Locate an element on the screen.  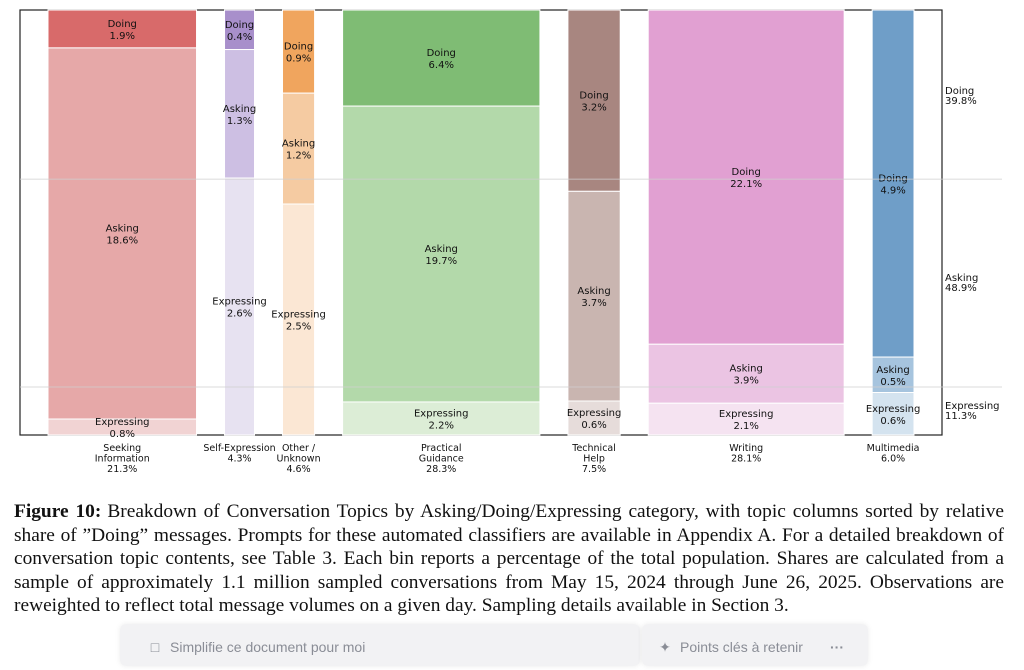
bar-segment-5-expressing is located at coordinates (746, 419).